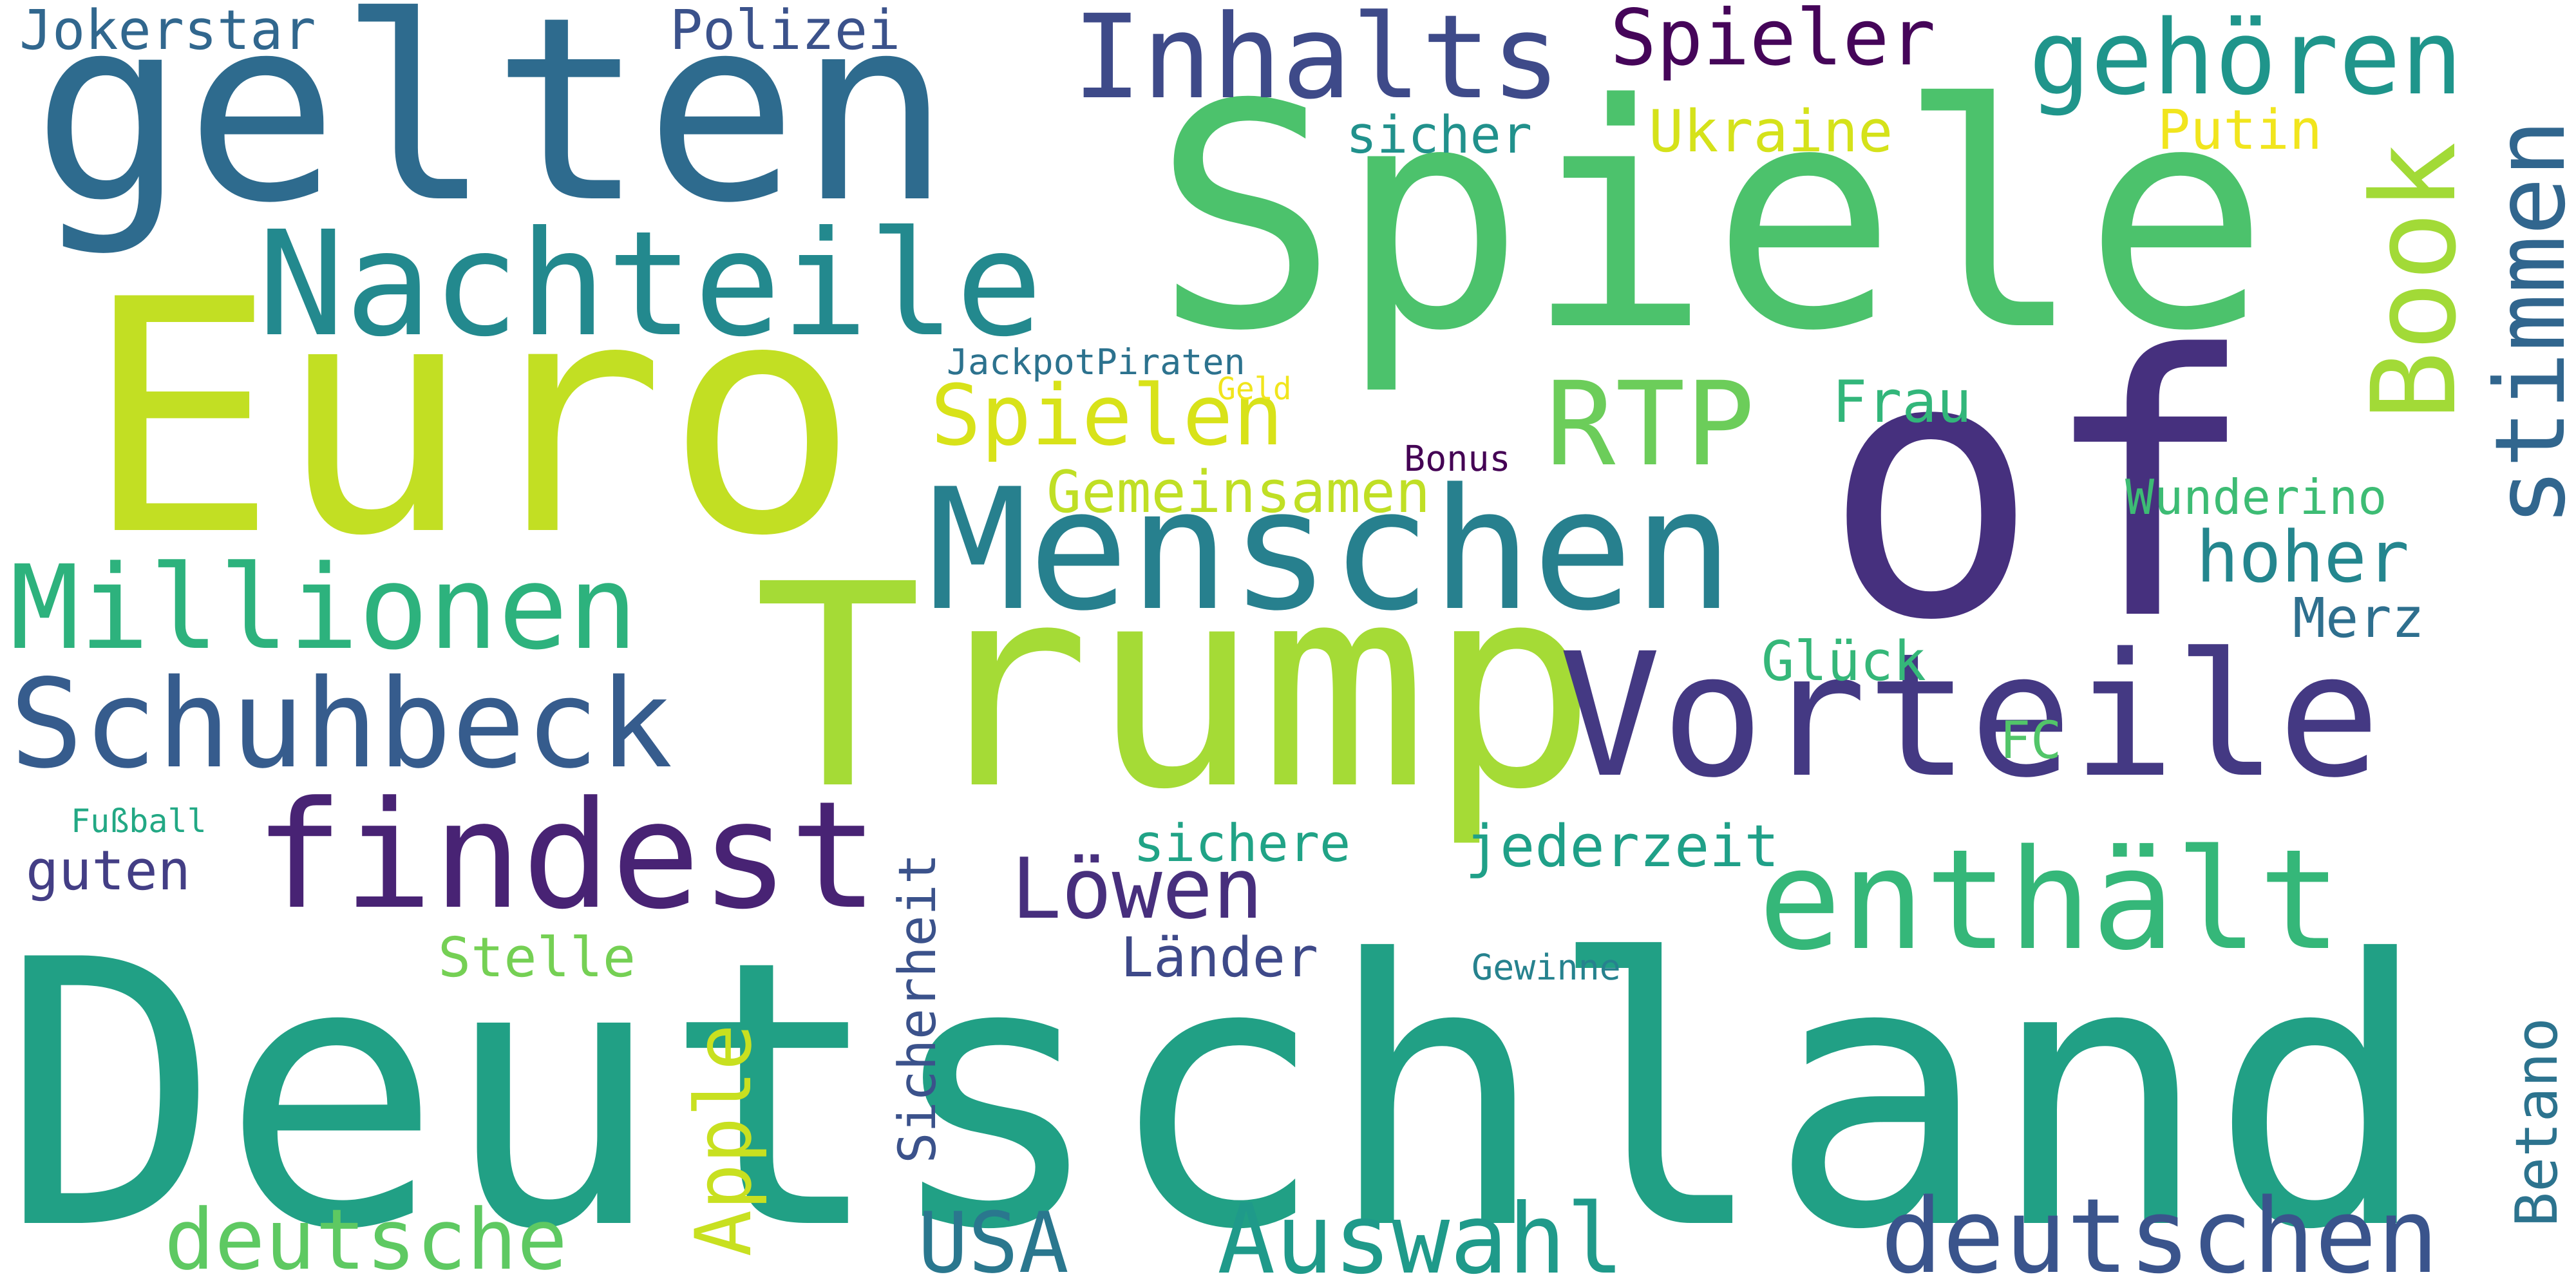  What do you see at coordinates (2050, 900) in the screenshot?
I see `word-enthalt: enthält` at bounding box center [2050, 900].